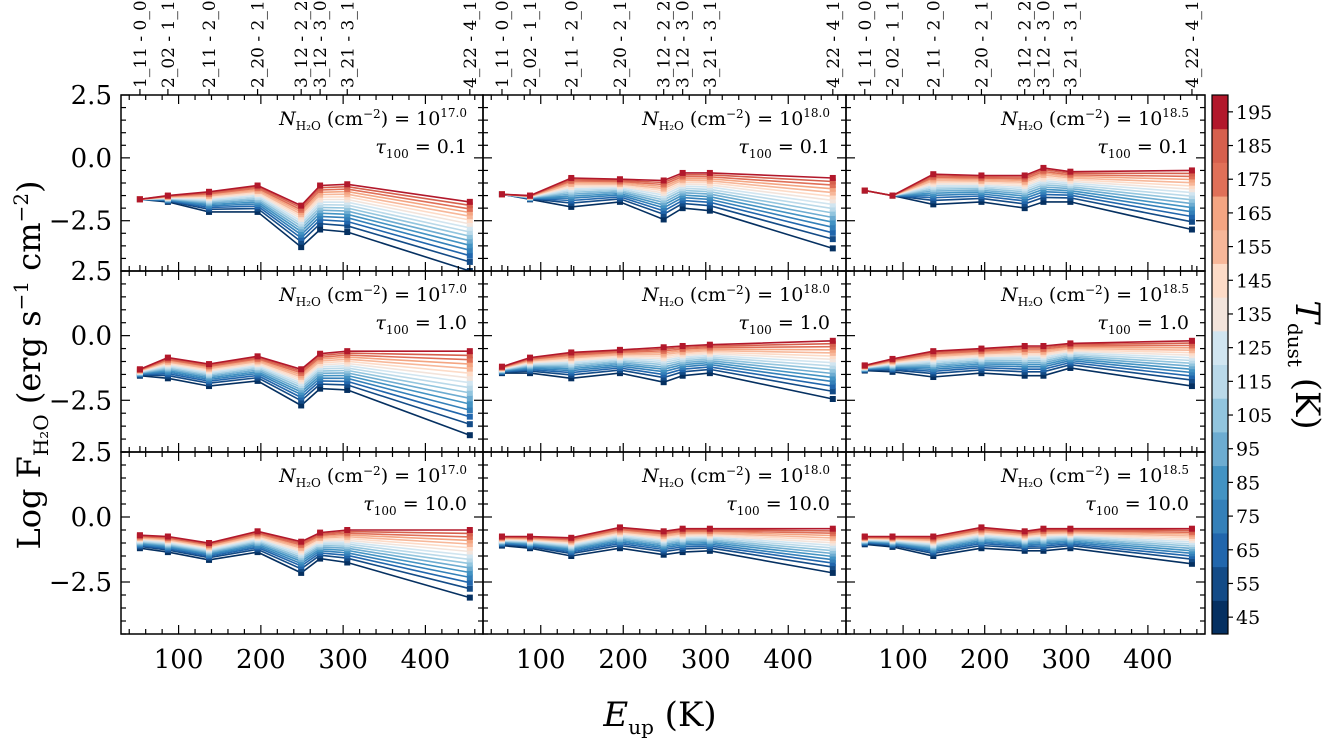 Image resolution: width=1322 pixels, height=741 pixels. What do you see at coordinates (1248, 584) in the screenshot?
I see `colorbar-tick-label: 55` at bounding box center [1248, 584].